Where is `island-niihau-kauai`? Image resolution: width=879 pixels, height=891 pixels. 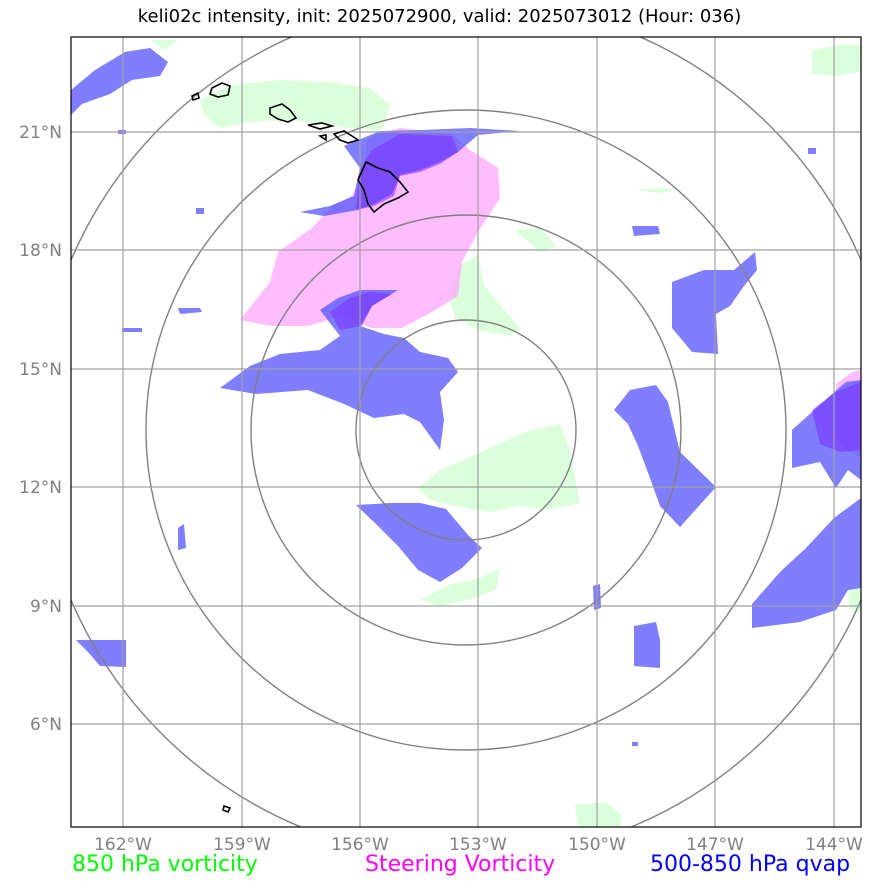 island-niihau-kauai is located at coordinates (219, 90).